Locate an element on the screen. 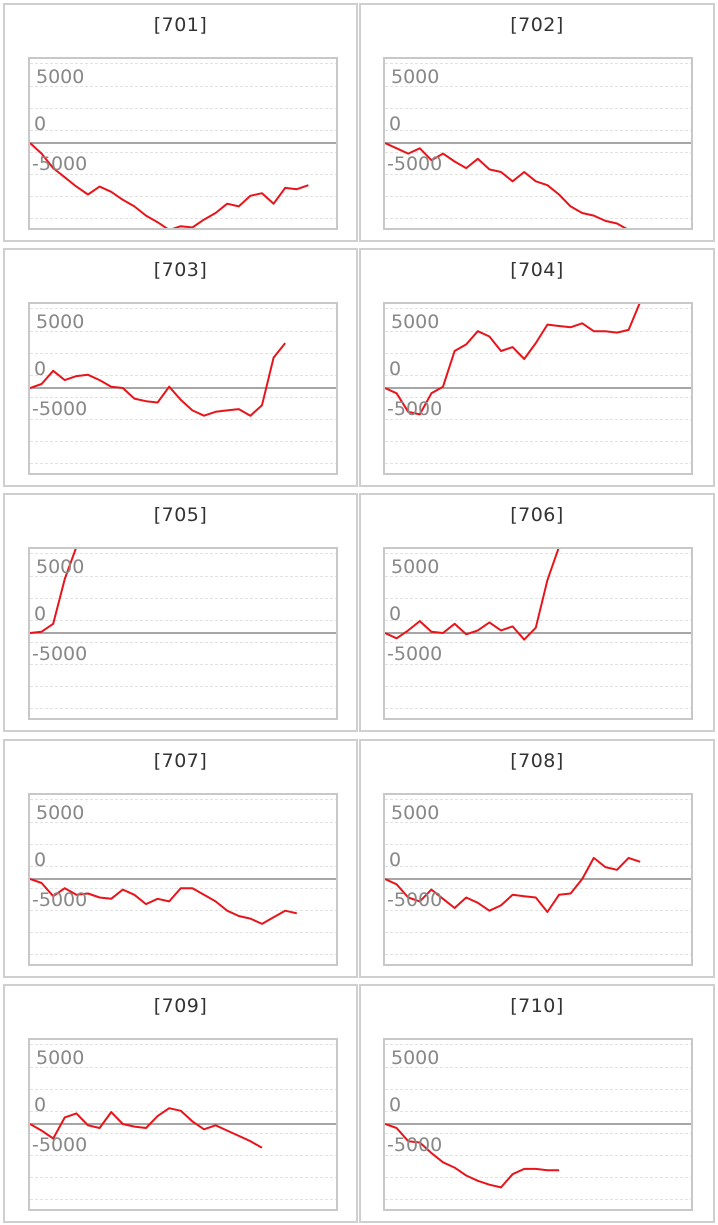 This screenshot has height=1225, width=718. chart-panel: [703] 5000 0 -5000 is located at coordinates (180, 367).